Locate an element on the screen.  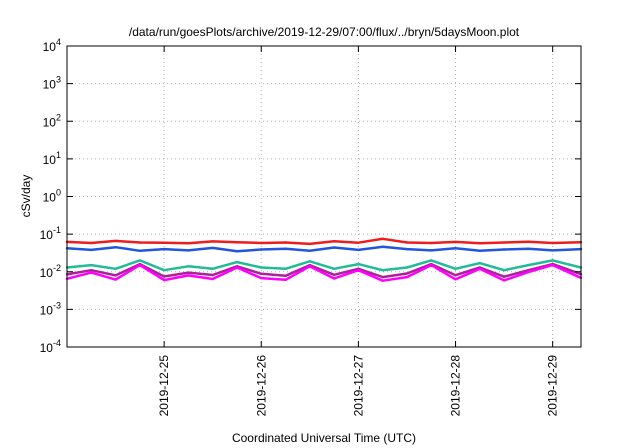
y-tick-label: 10⁻¹ is located at coordinates (50, 233).